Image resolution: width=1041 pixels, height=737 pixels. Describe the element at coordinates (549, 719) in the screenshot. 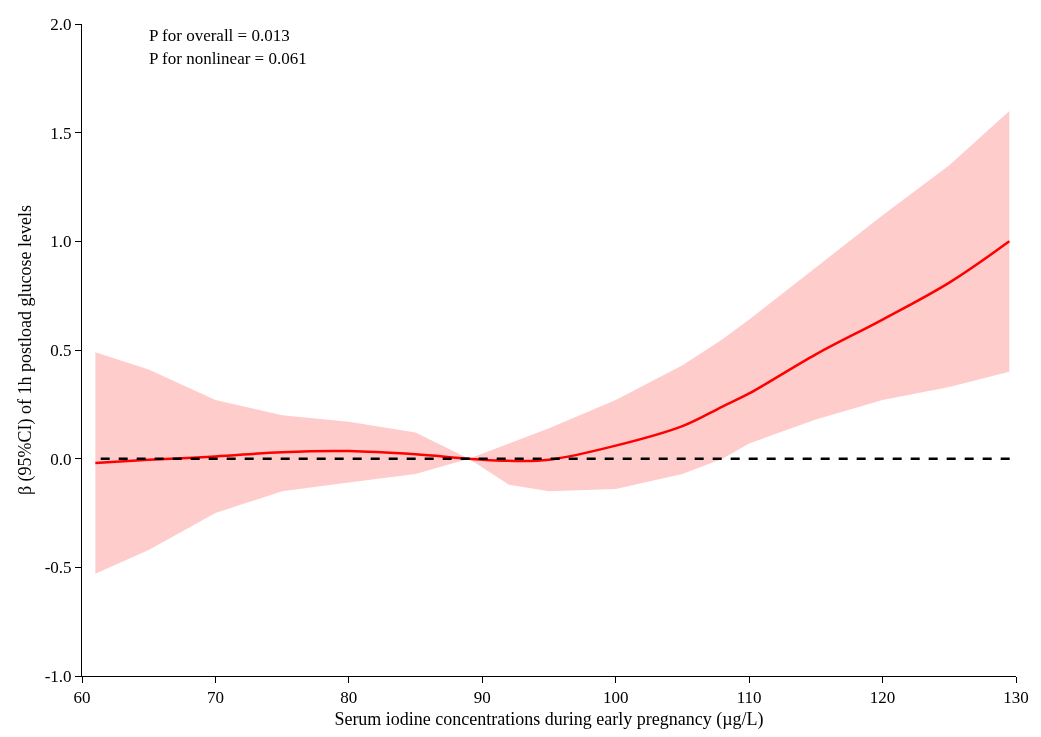

I see `x-axis-title: Serum iodine concentrations during early pregnancy (µg/L)` at that location.